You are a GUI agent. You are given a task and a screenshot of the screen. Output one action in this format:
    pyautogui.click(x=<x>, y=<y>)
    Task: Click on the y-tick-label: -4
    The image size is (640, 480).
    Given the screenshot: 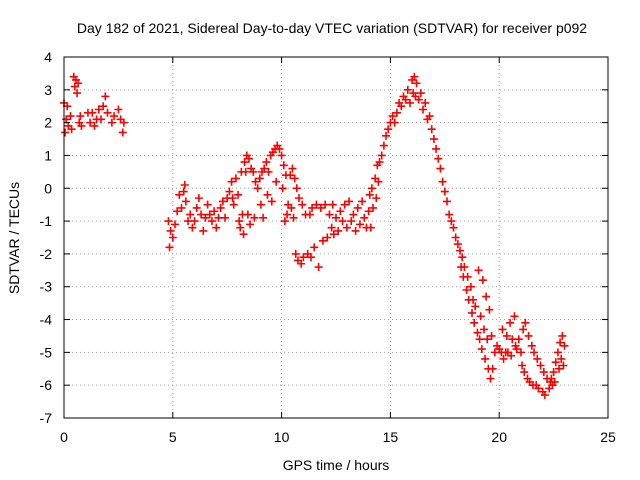 What is the action you would take?
    pyautogui.click(x=46, y=320)
    